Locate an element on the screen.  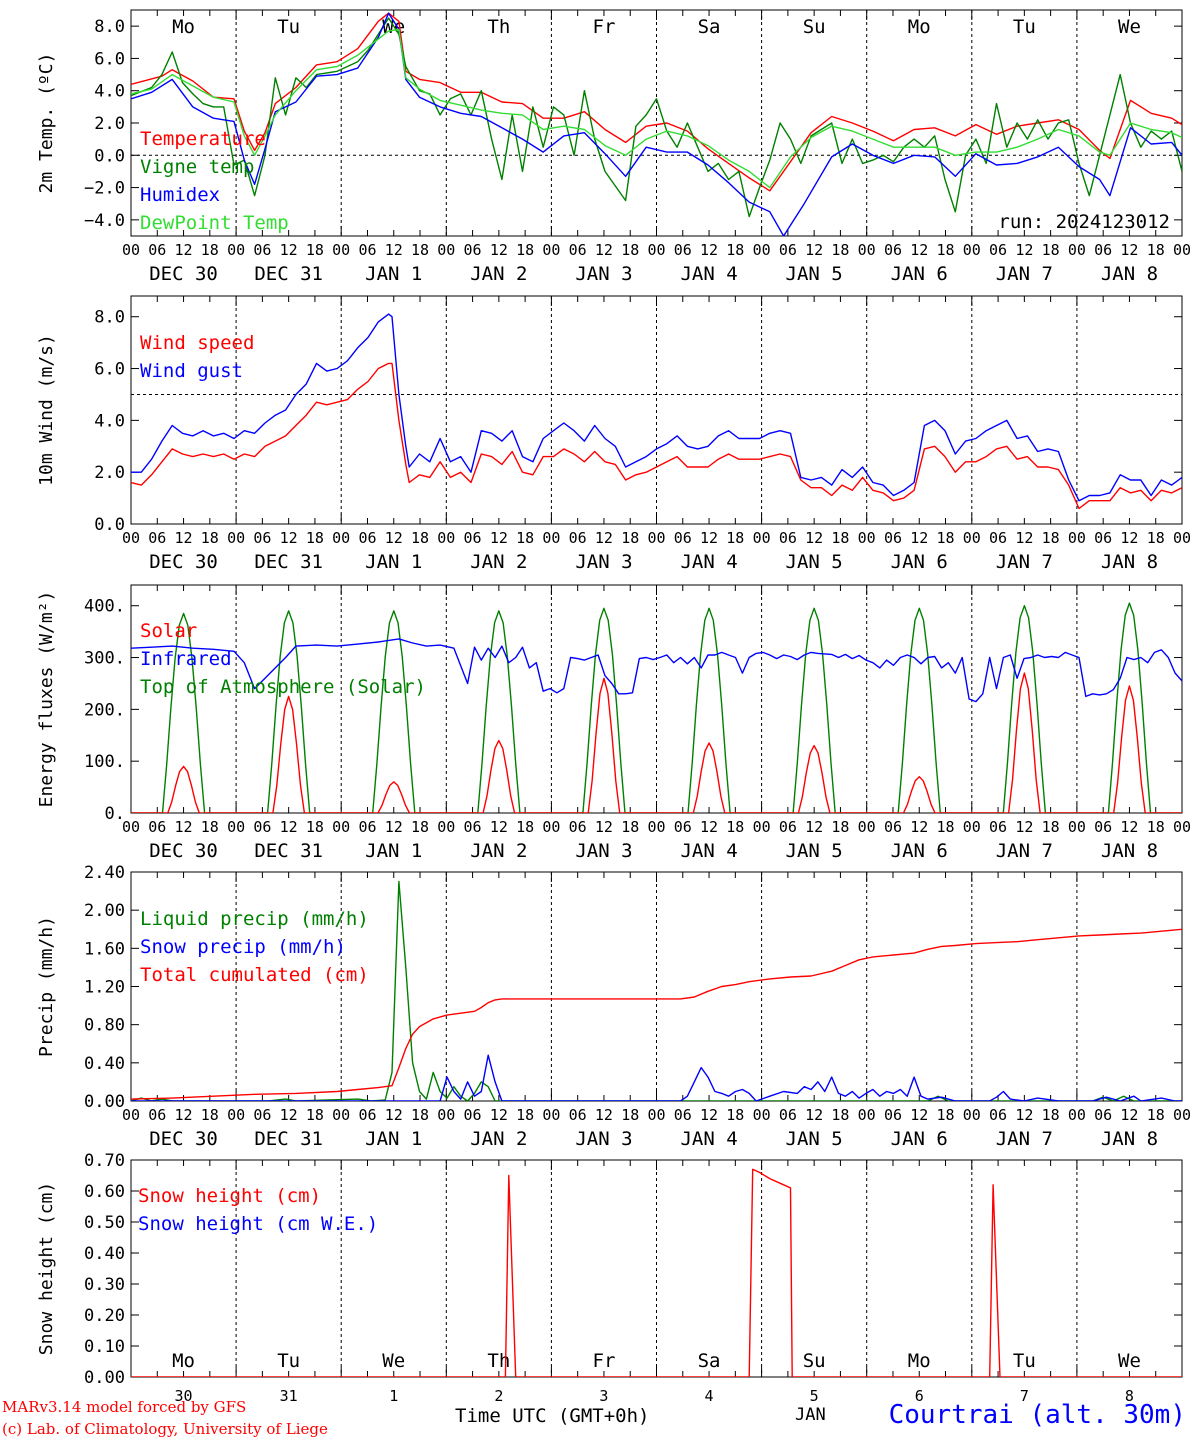
y-tick-label: 0.30 is located at coordinates (104, 1285).